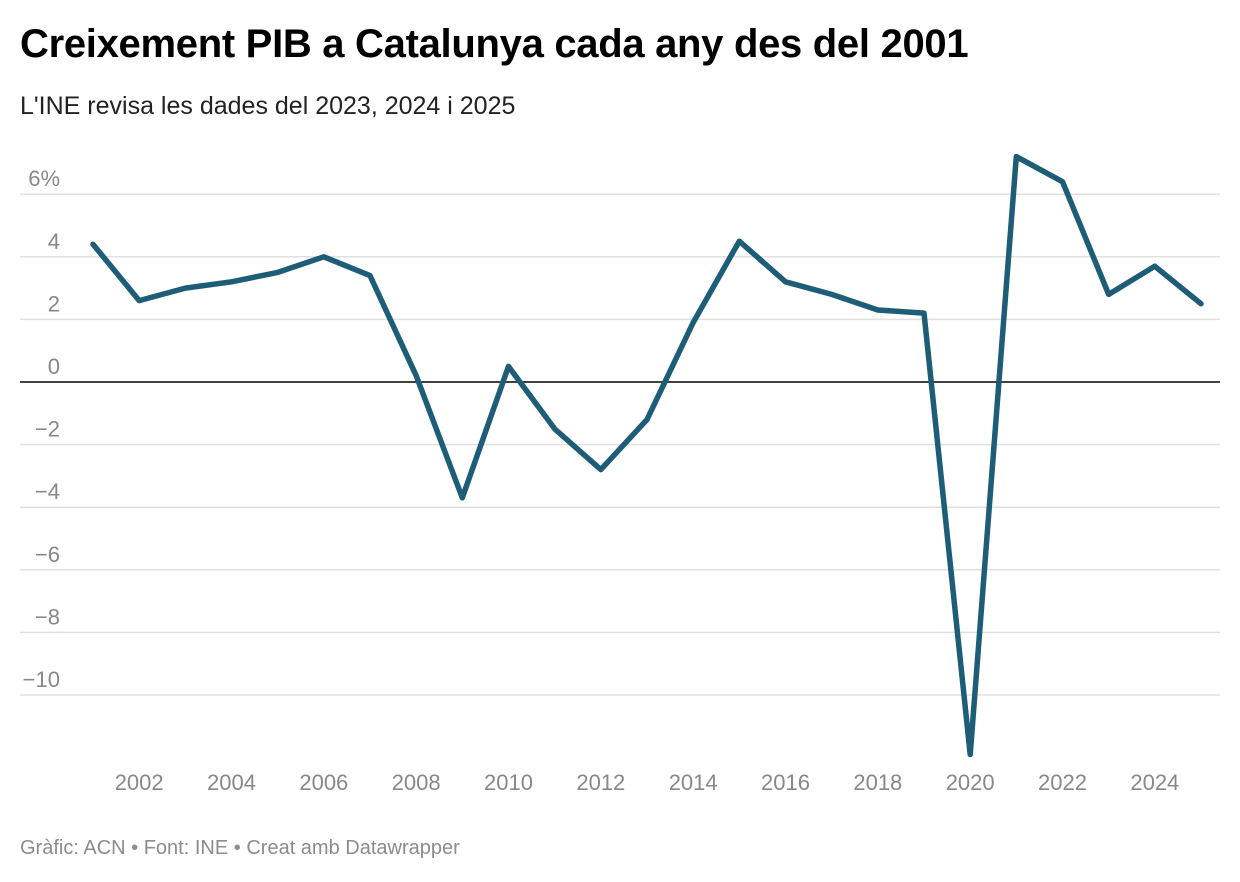  Describe the element at coordinates (877, 782) in the screenshot. I see `x-tick-label: 2018` at that location.